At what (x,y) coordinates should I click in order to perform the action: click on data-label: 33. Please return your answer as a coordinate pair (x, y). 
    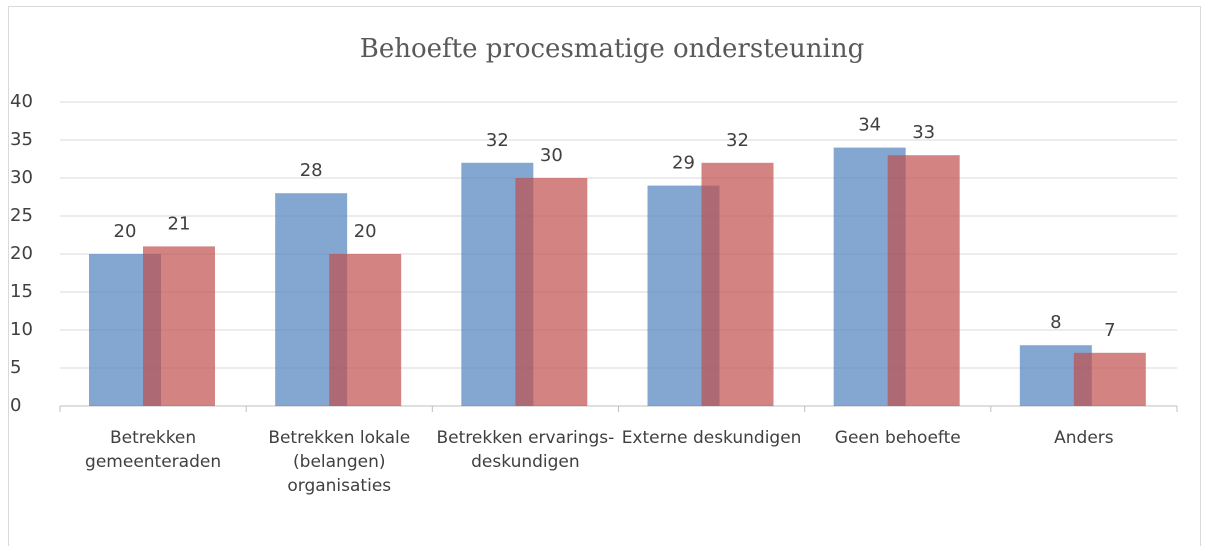
    Looking at the image, I should click on (923, 132).